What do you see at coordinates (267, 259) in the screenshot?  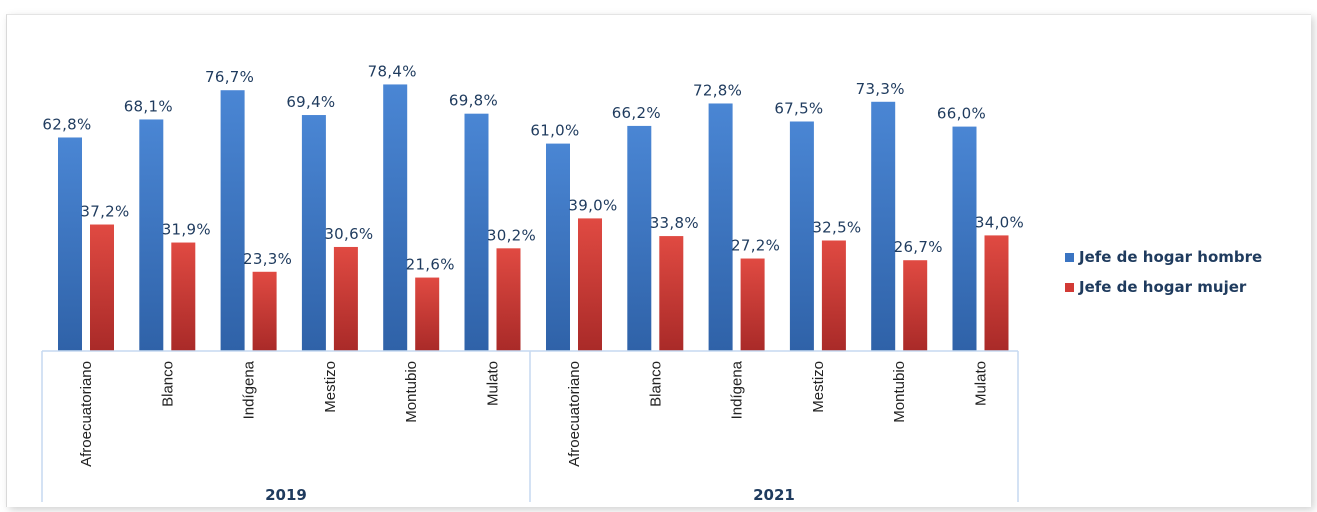 I see `value-label: 23,3%` at bounding box center [267, 259].